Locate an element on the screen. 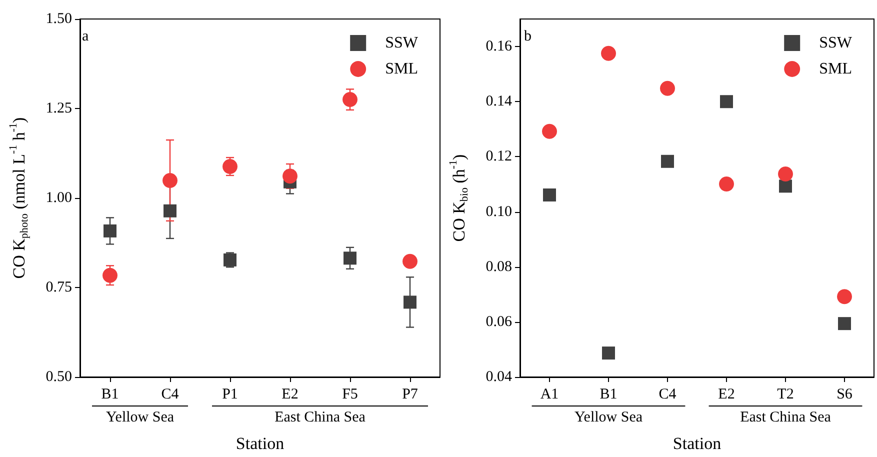  x-tick-label: F5 is located at coordinates (350, 394).